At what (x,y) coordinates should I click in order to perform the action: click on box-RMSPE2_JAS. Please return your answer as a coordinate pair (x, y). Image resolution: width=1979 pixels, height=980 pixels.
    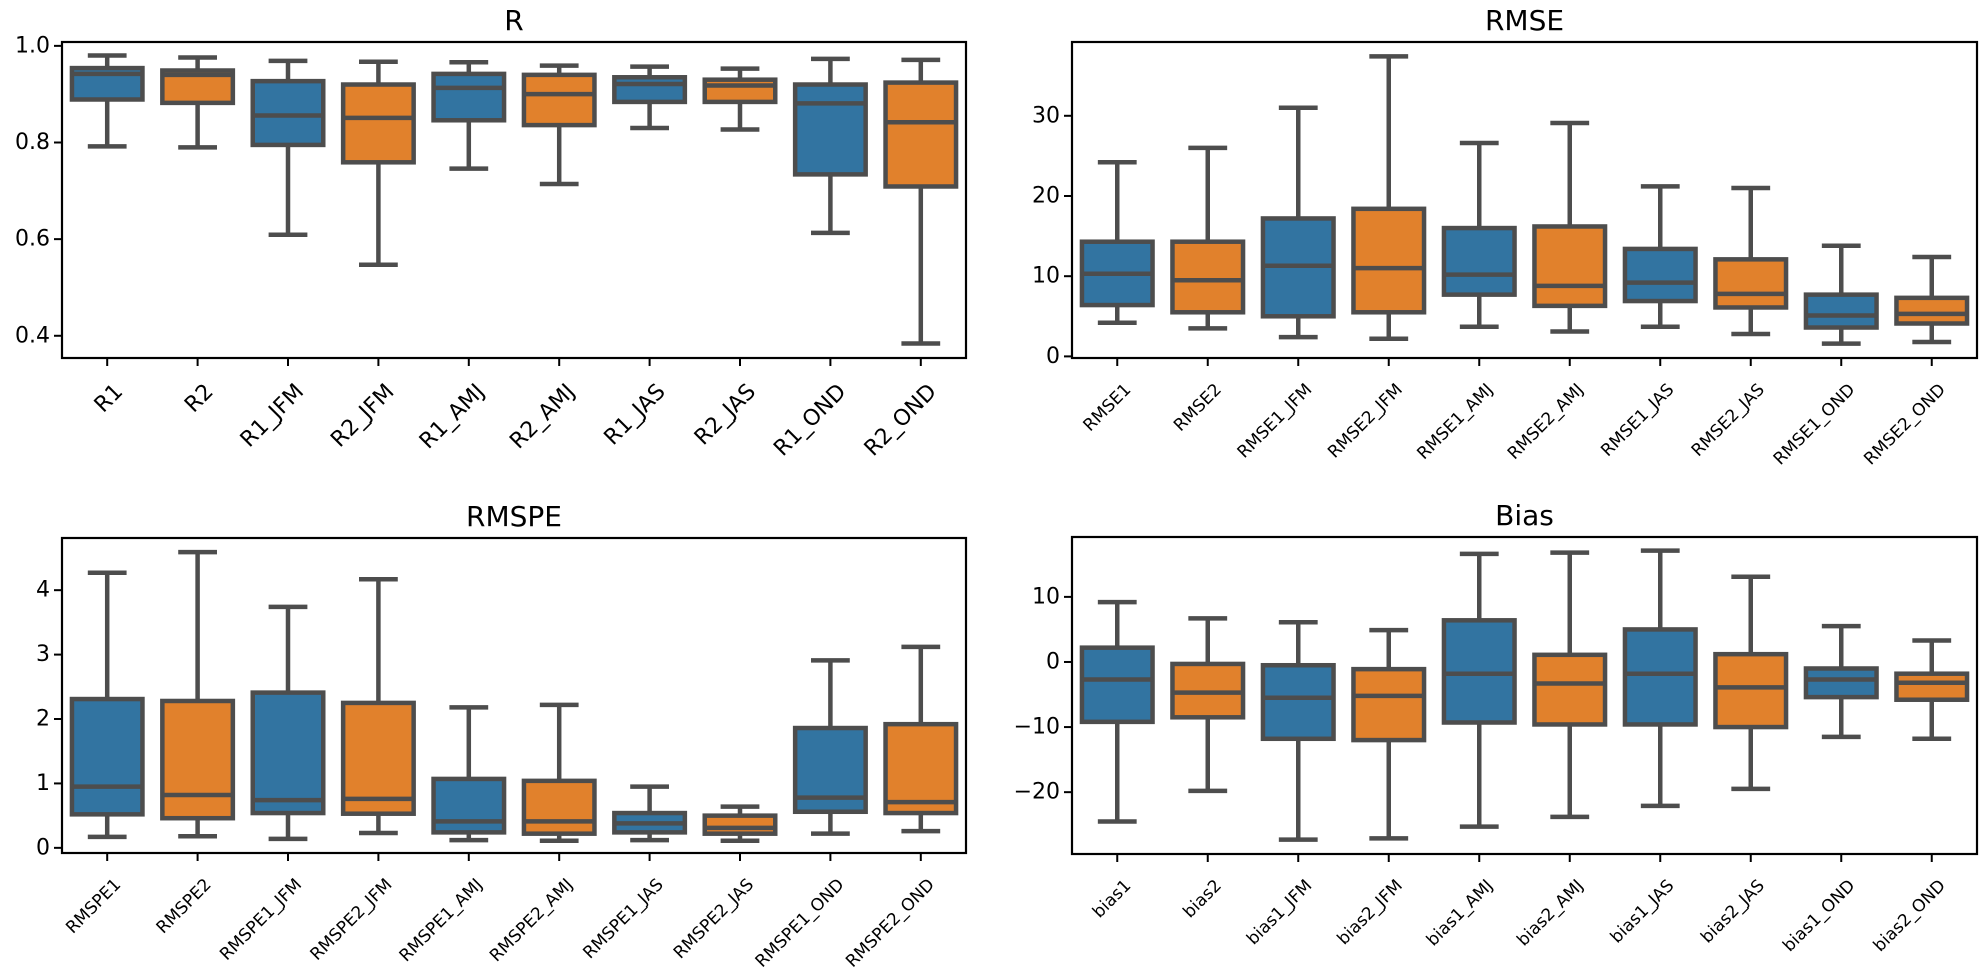
    Looking at the image, I should click on (740, 824).